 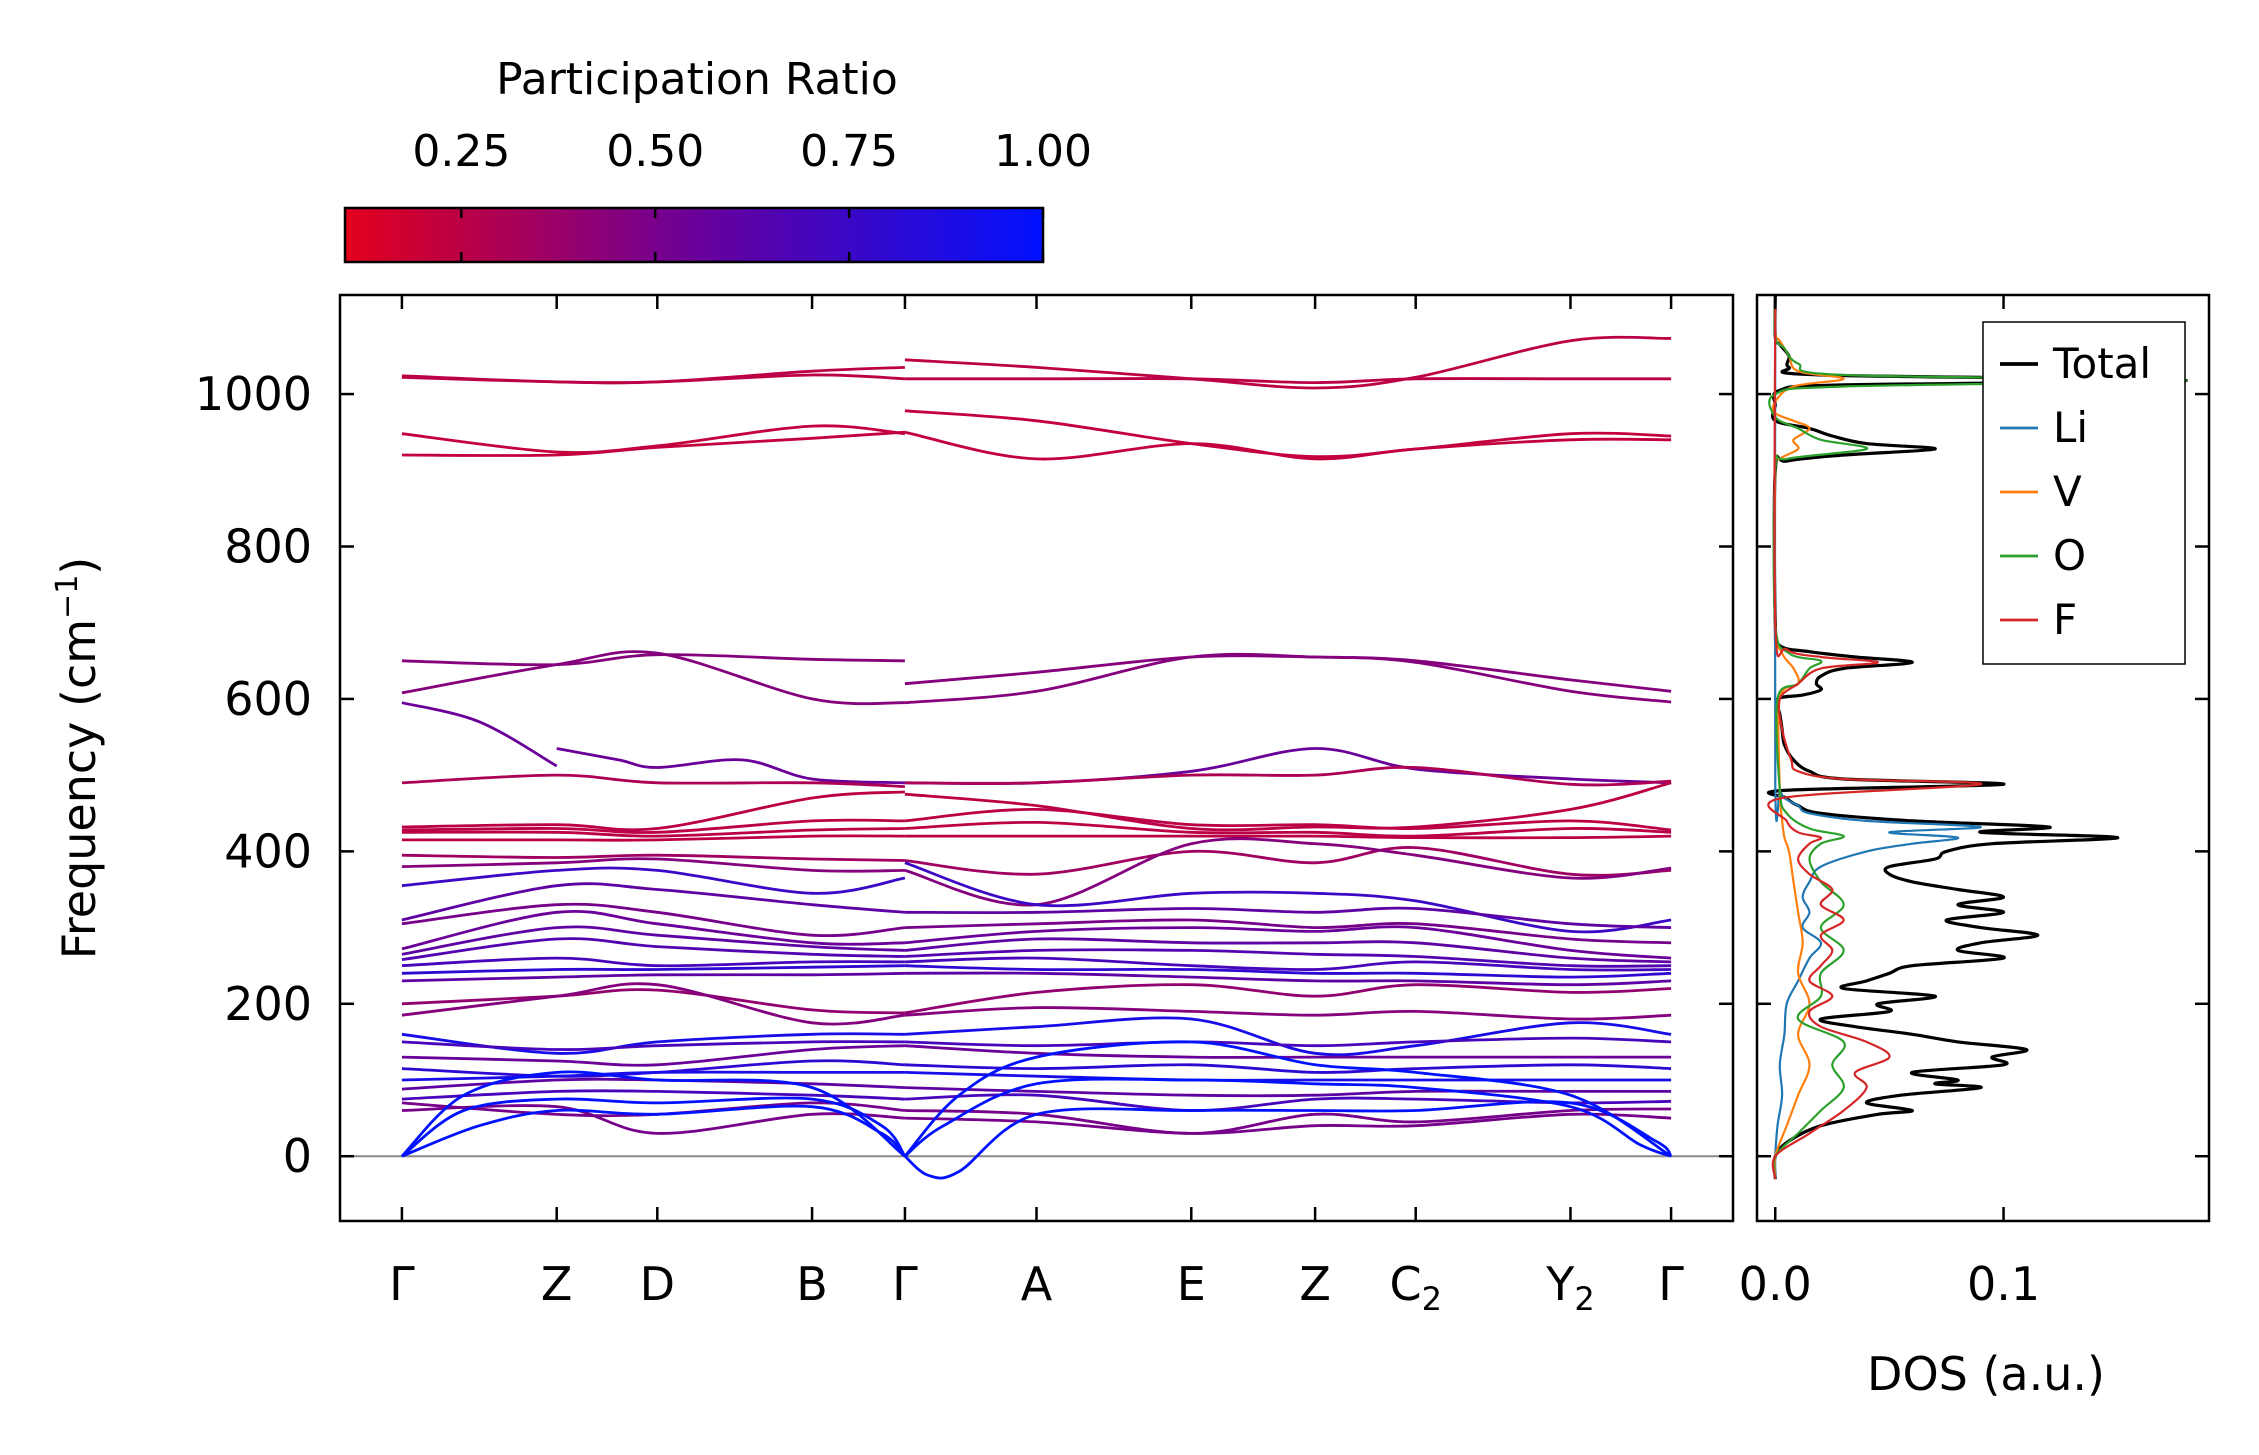 I want to click on kpoint-symbol: A, so click(x=1037, y=1284).